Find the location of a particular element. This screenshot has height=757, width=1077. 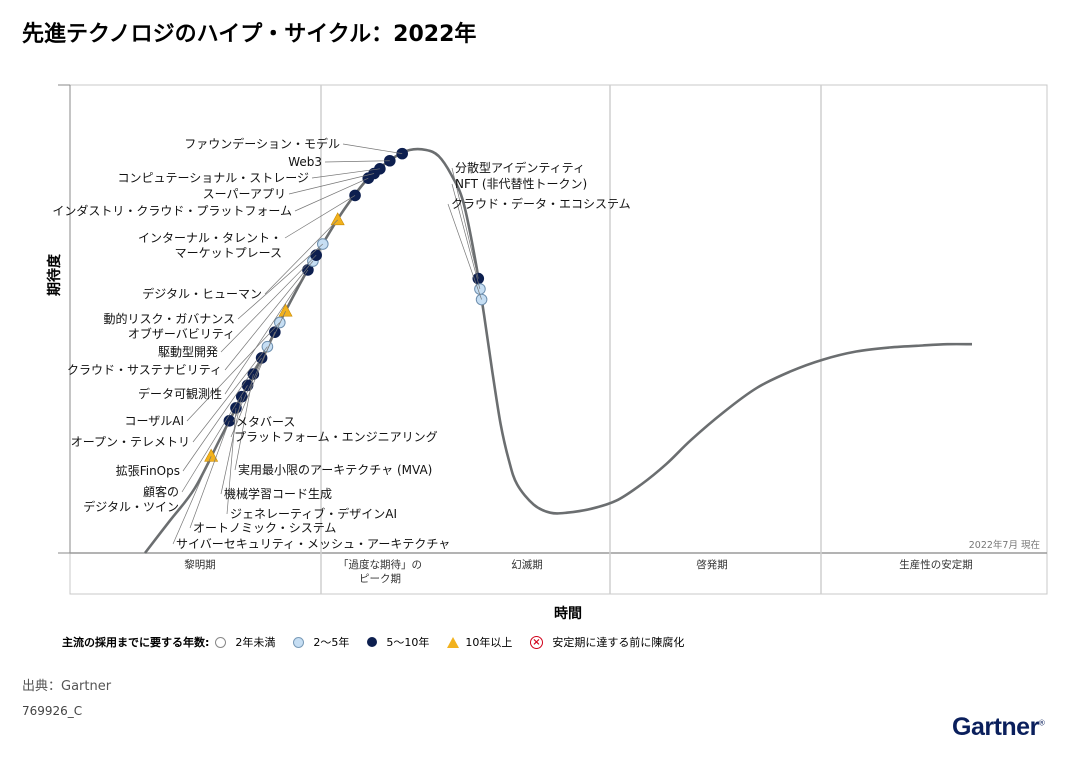

tech-label-23: 分散型アイデンティティ is located at coordinates (520, 167).